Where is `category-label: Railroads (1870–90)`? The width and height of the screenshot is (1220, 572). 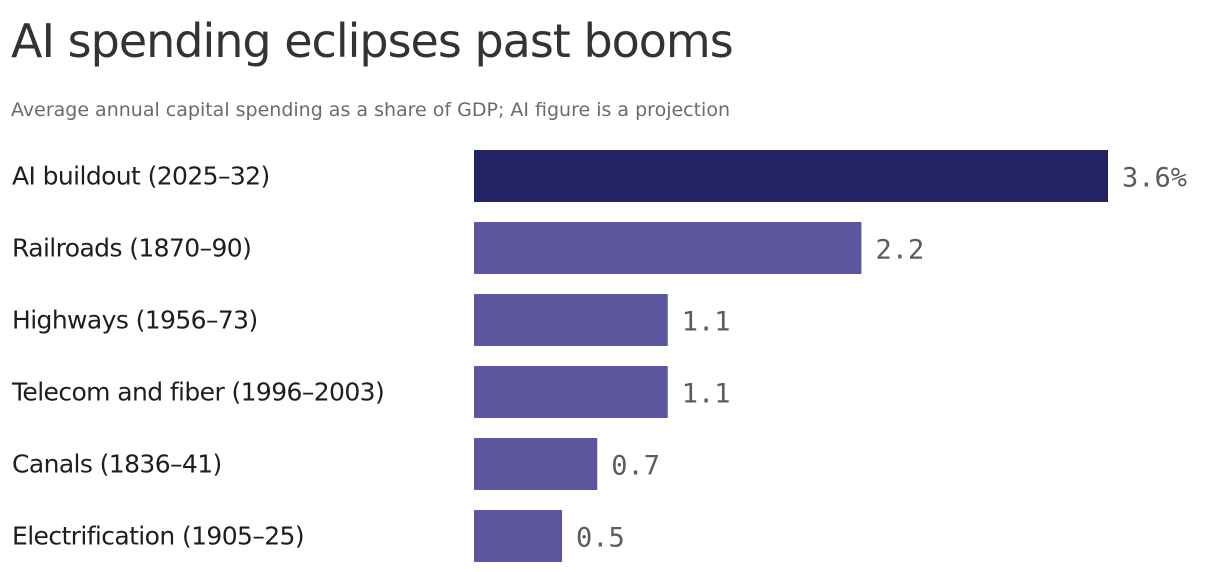 category-label: Railroads (1870–90) is located at coordinates (131, 248).